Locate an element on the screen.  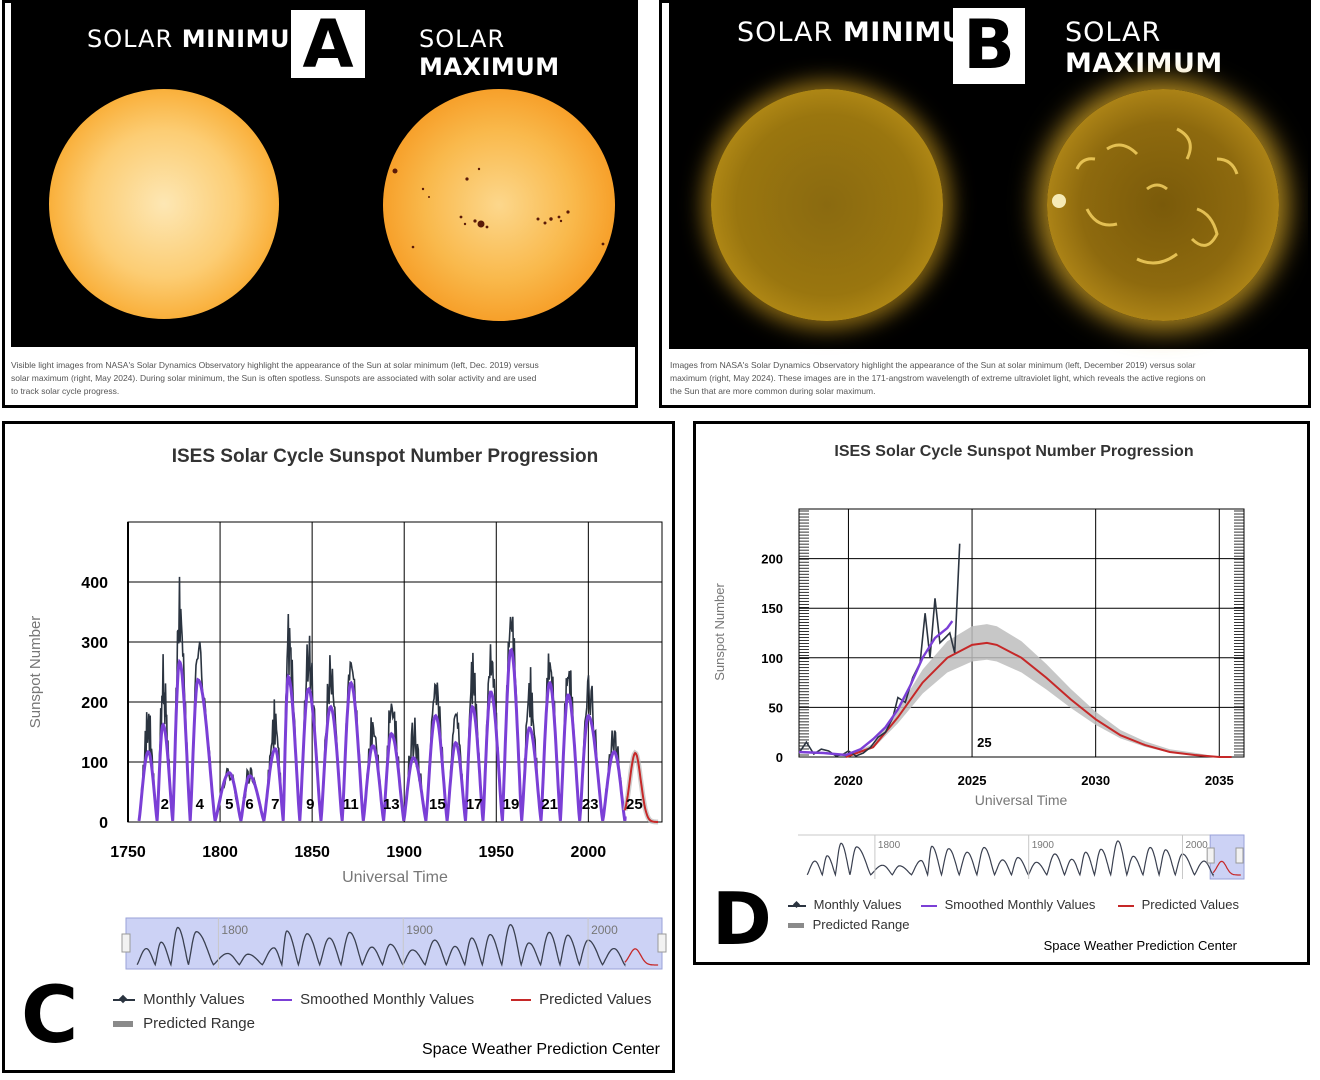
sun-maximum-euv is located at coordinates (1163, 205).